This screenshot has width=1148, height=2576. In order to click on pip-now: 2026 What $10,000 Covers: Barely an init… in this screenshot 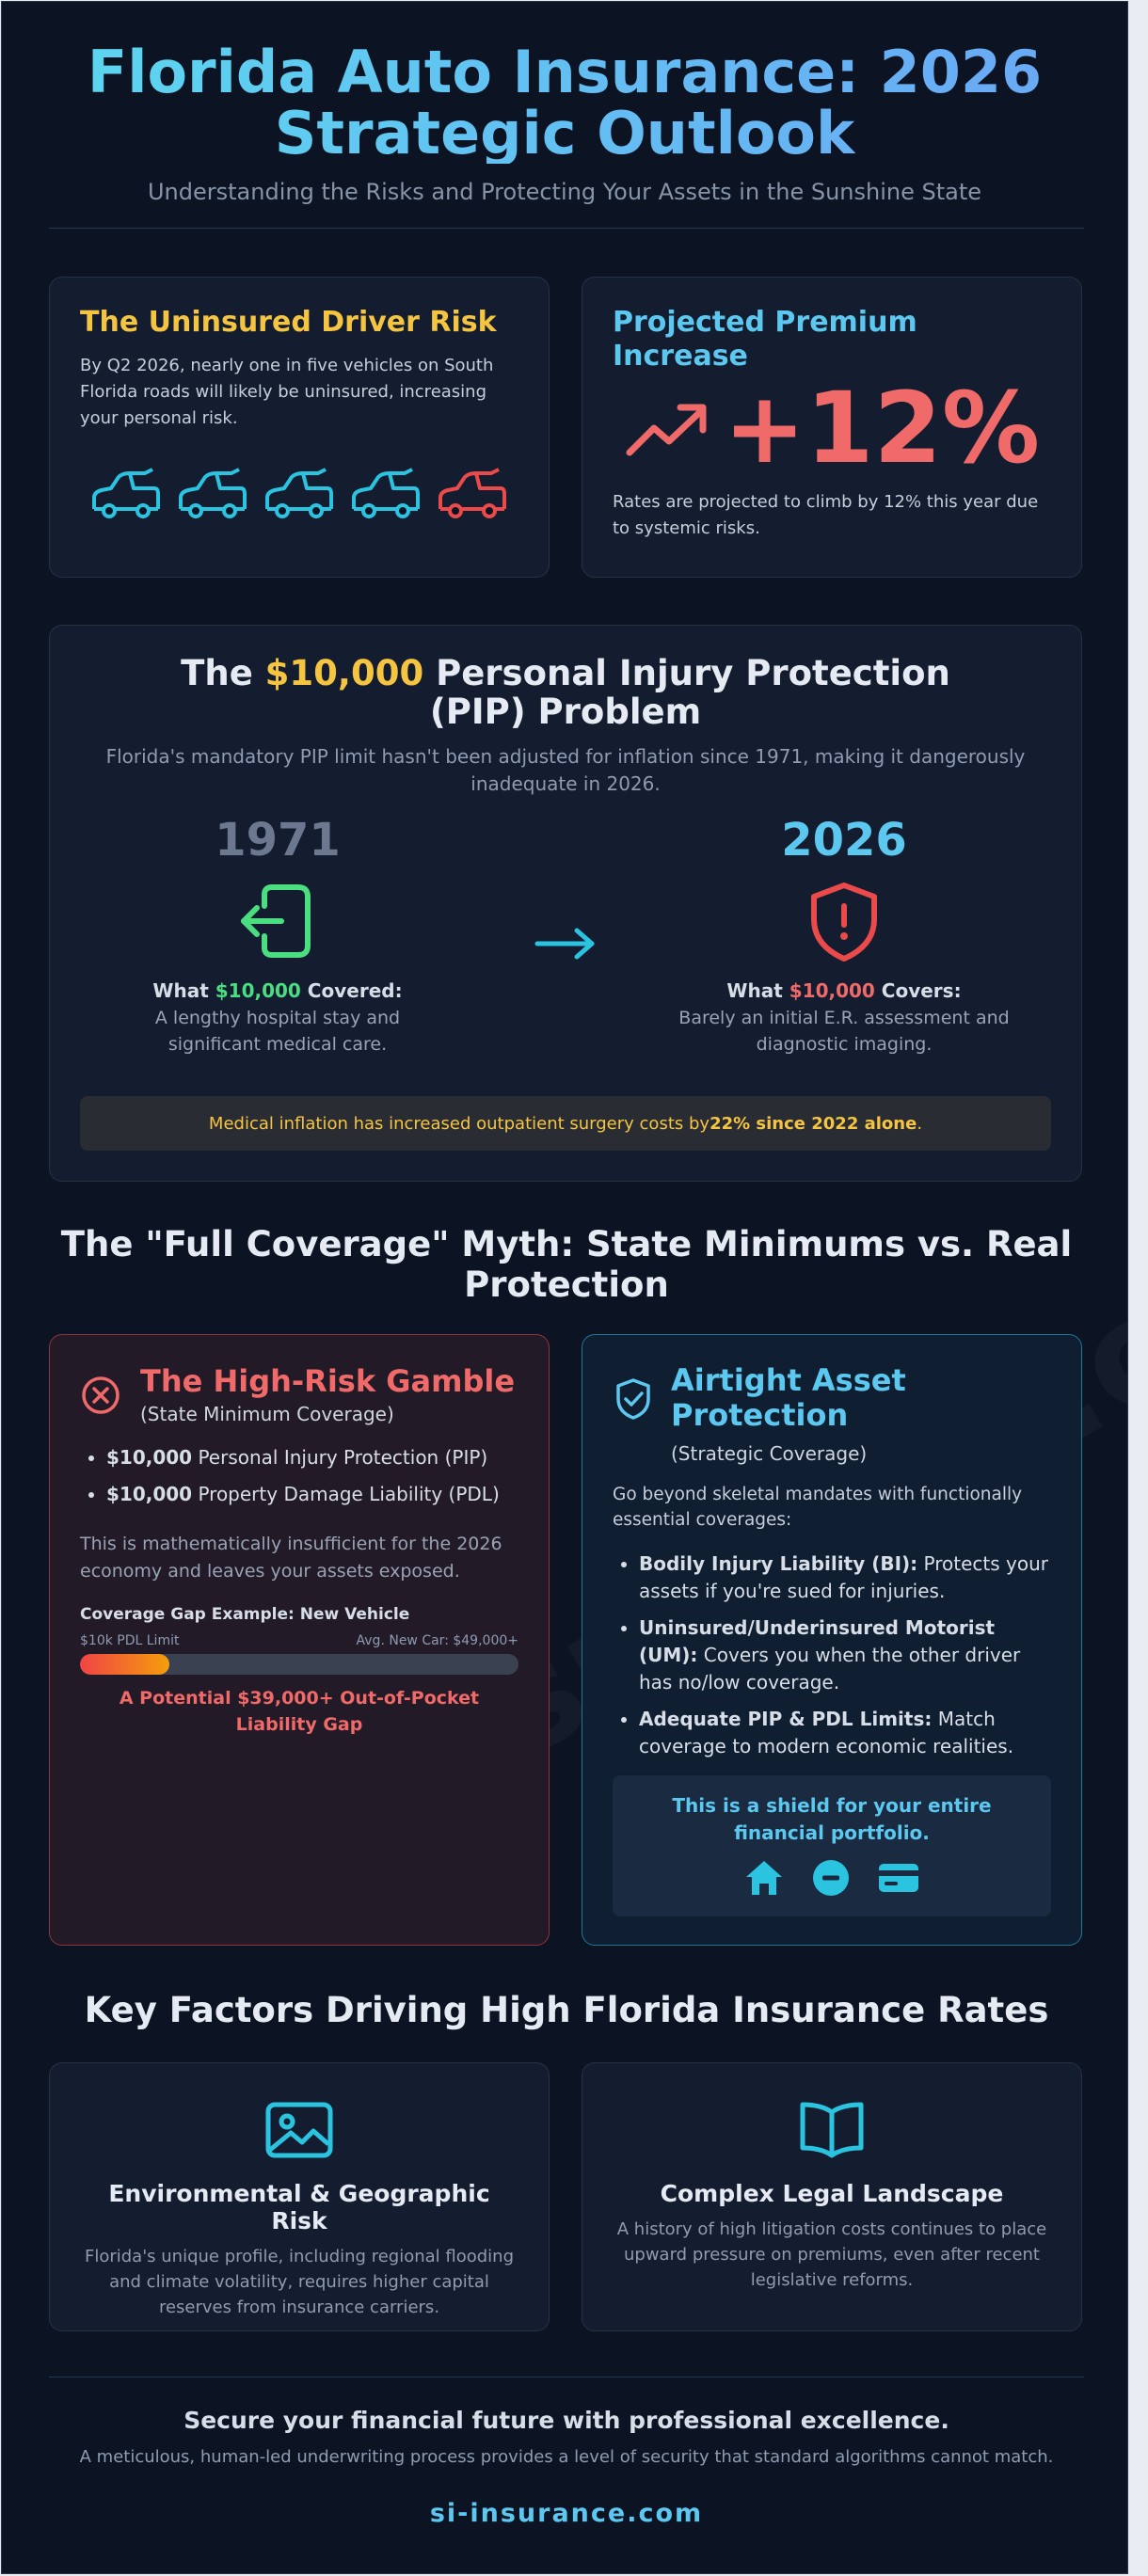, I will do `click(844, 936)`.